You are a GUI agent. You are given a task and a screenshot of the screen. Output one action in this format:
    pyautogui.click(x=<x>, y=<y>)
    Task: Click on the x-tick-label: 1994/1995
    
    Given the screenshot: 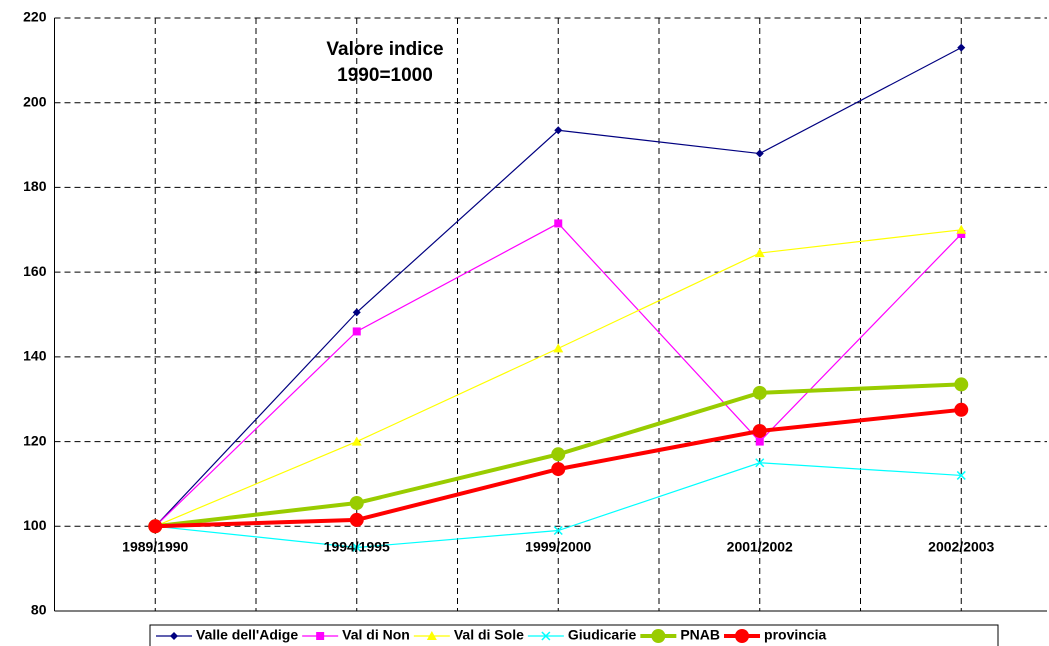 What is the action you would take?
    pyautogui.click(x=357, y=547)
    